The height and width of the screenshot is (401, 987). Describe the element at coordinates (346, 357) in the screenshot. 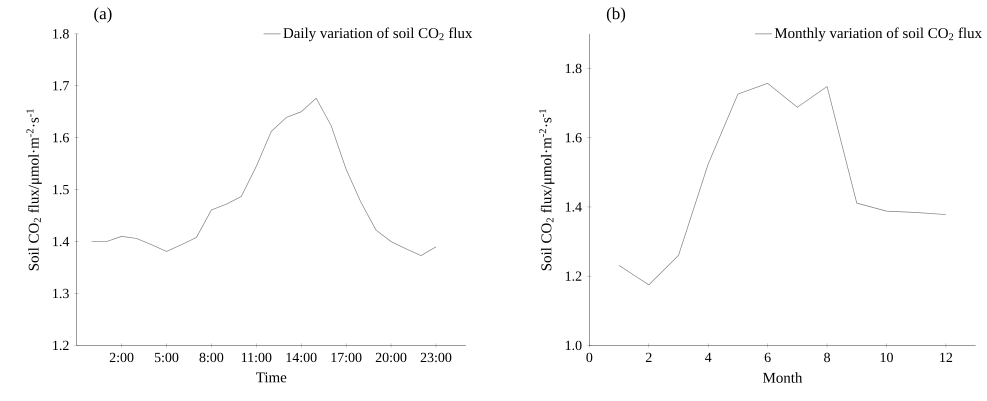

I see `x-tick-label: 17:00` at that location.